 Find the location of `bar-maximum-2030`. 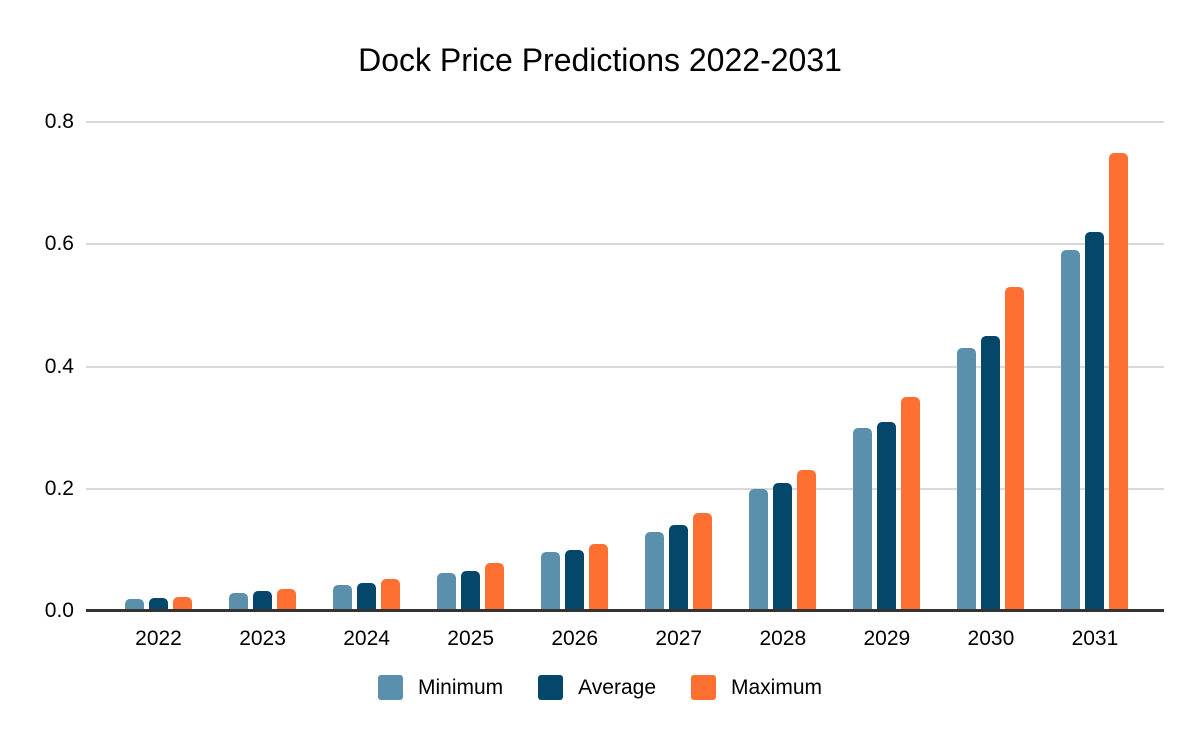

bar-maximum-2030 is located at coordinates (1015, 449).